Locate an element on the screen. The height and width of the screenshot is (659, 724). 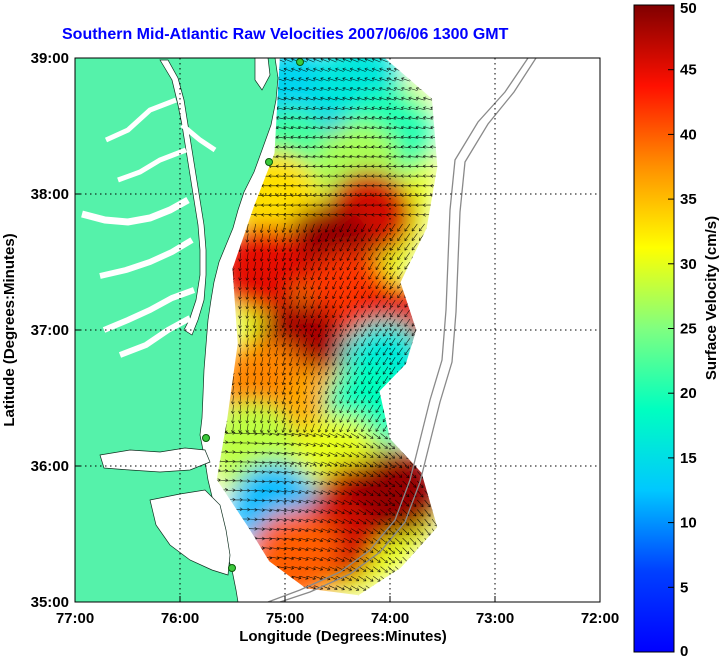
colorbar-tick-label: 35 is located at coordinates (688, 199).